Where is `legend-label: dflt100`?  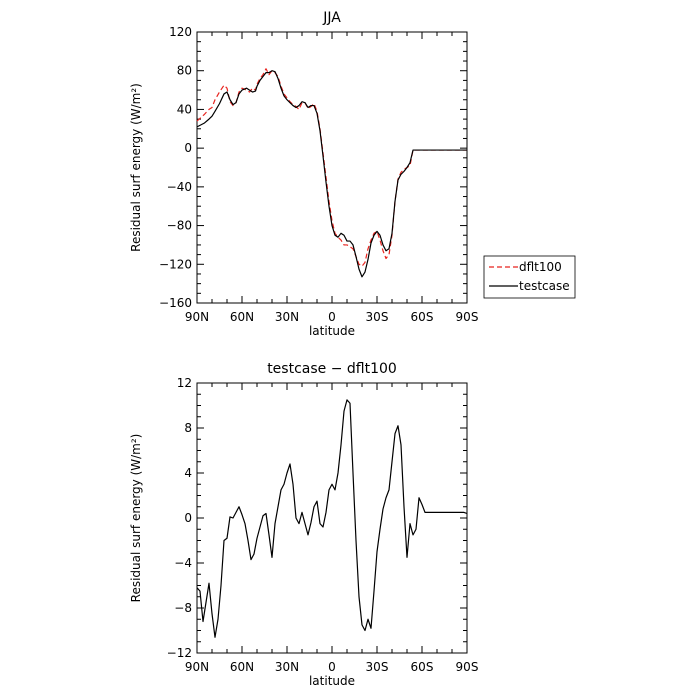
legend-label: dflt100 is located at coordinates (540, 267).